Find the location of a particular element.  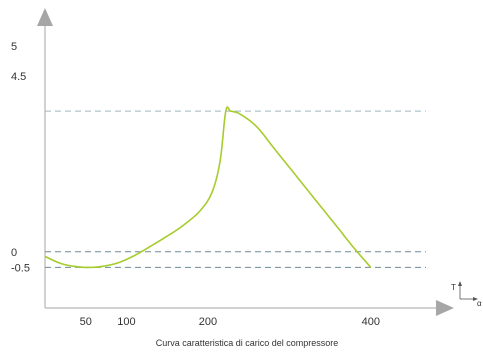

x-tick-labels: 50 100 200 400 is located at coordinates (230, 322).